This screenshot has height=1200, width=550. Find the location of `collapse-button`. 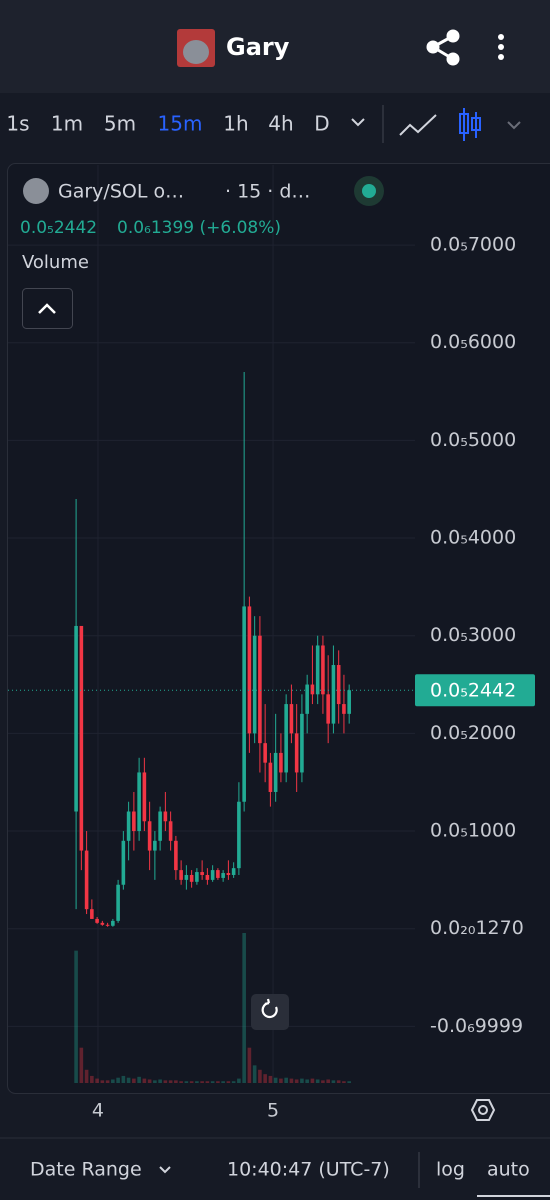

collapse-button is located at coordinates (47, 308).